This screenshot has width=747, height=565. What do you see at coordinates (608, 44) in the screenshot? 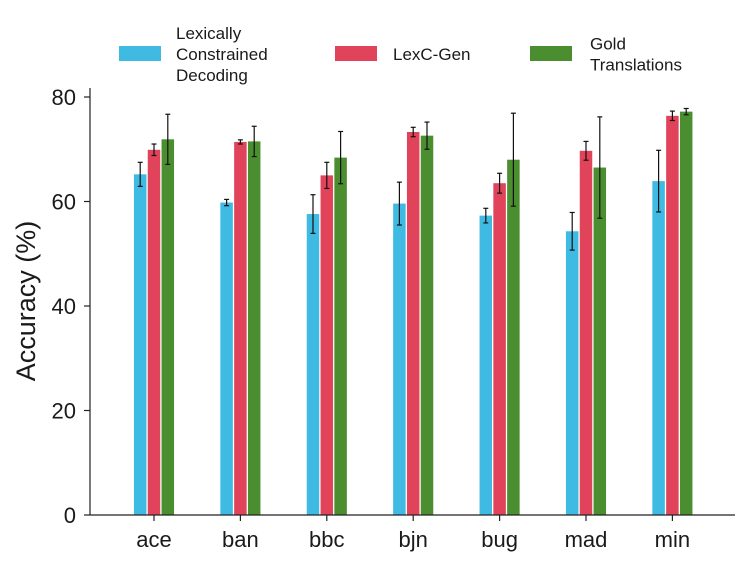
I see `legend-label: Gold` at bounding box center [608, 44].